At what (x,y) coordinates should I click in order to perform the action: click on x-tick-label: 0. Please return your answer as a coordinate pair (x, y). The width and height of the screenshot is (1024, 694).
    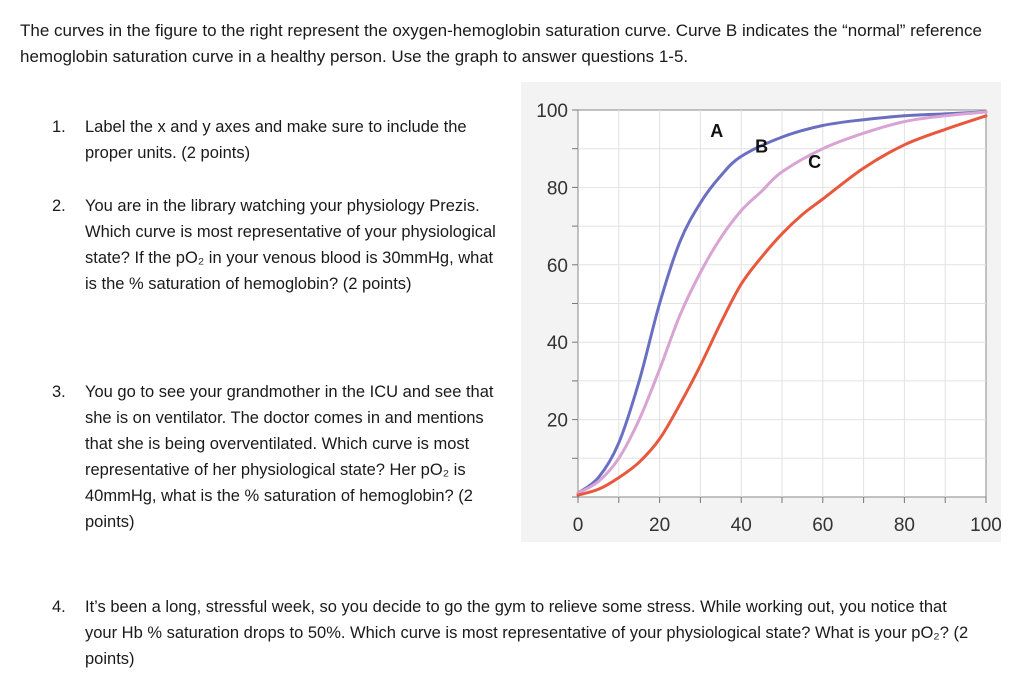
    Looking at the image, I should click on (578, 525).